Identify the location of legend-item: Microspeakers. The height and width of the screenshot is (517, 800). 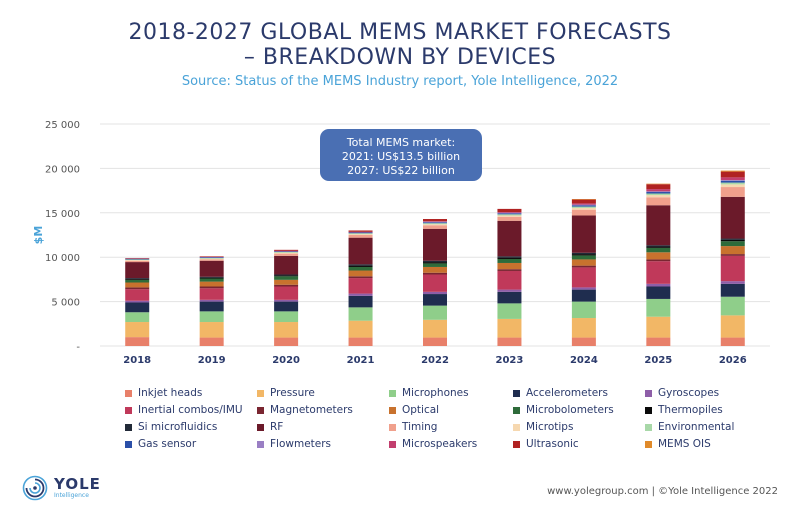
(433, 444).